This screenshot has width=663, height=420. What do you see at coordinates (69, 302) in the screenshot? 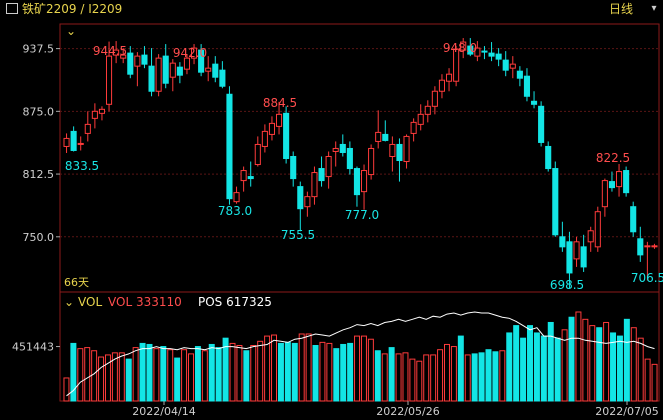
I see `volume-collapse-icon: ⌄` at bounding box center [69, 302].